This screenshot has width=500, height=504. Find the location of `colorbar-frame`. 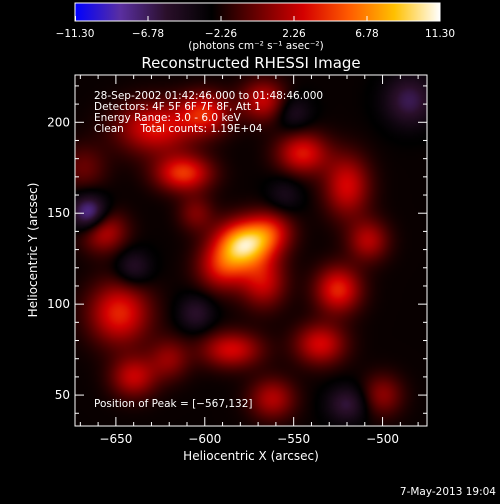

colorbar-frame is located at coordinates (257, 12).